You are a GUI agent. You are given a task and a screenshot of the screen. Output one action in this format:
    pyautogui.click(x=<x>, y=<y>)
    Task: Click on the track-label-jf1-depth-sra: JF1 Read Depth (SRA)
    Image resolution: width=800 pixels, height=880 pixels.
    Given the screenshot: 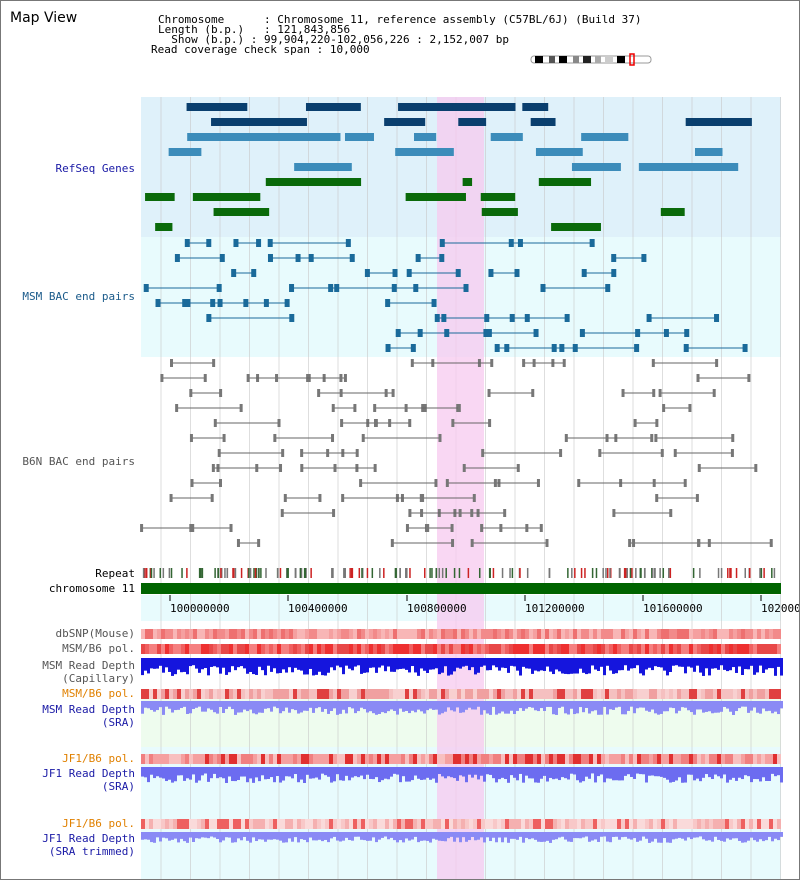 What is the action you would take?
    pyautogui.click(x=88, y=780)
    